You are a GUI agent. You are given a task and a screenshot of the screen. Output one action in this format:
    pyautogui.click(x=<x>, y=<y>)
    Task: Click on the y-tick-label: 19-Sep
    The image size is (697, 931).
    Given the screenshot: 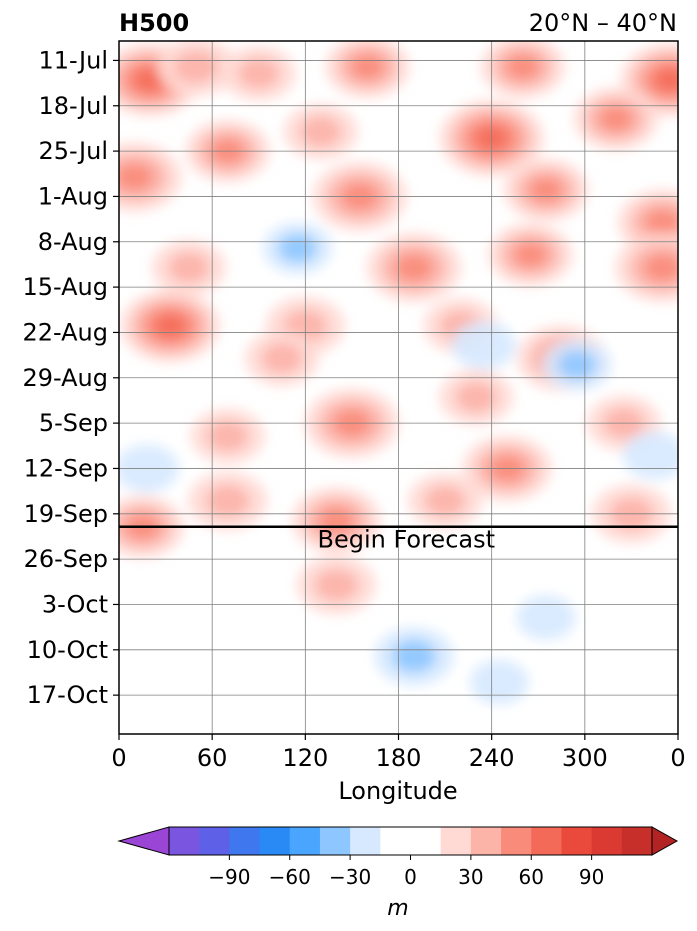 What is the action you would take?
    pyautogui.click(x=66, y=514)
    